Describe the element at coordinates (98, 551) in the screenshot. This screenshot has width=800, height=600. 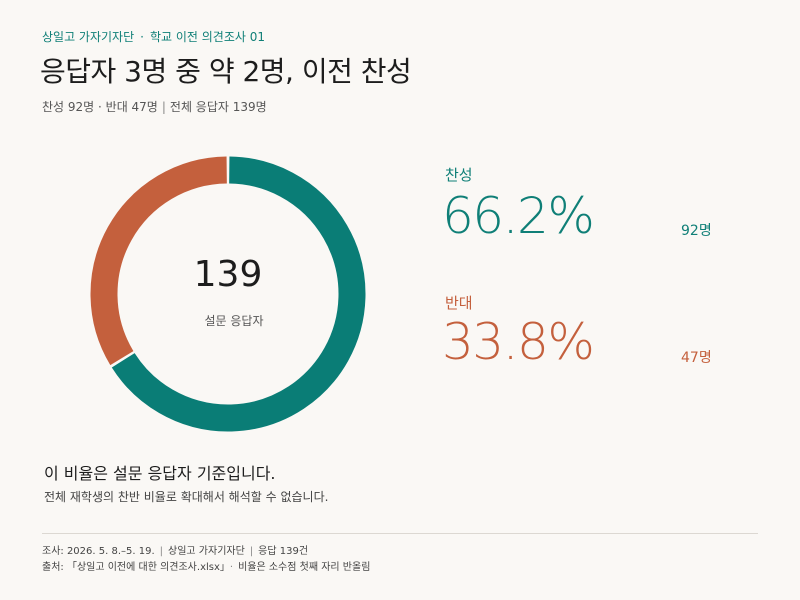
I see `survey-period: 조사: 2026. 5. 8.–5. 19.` at that location.